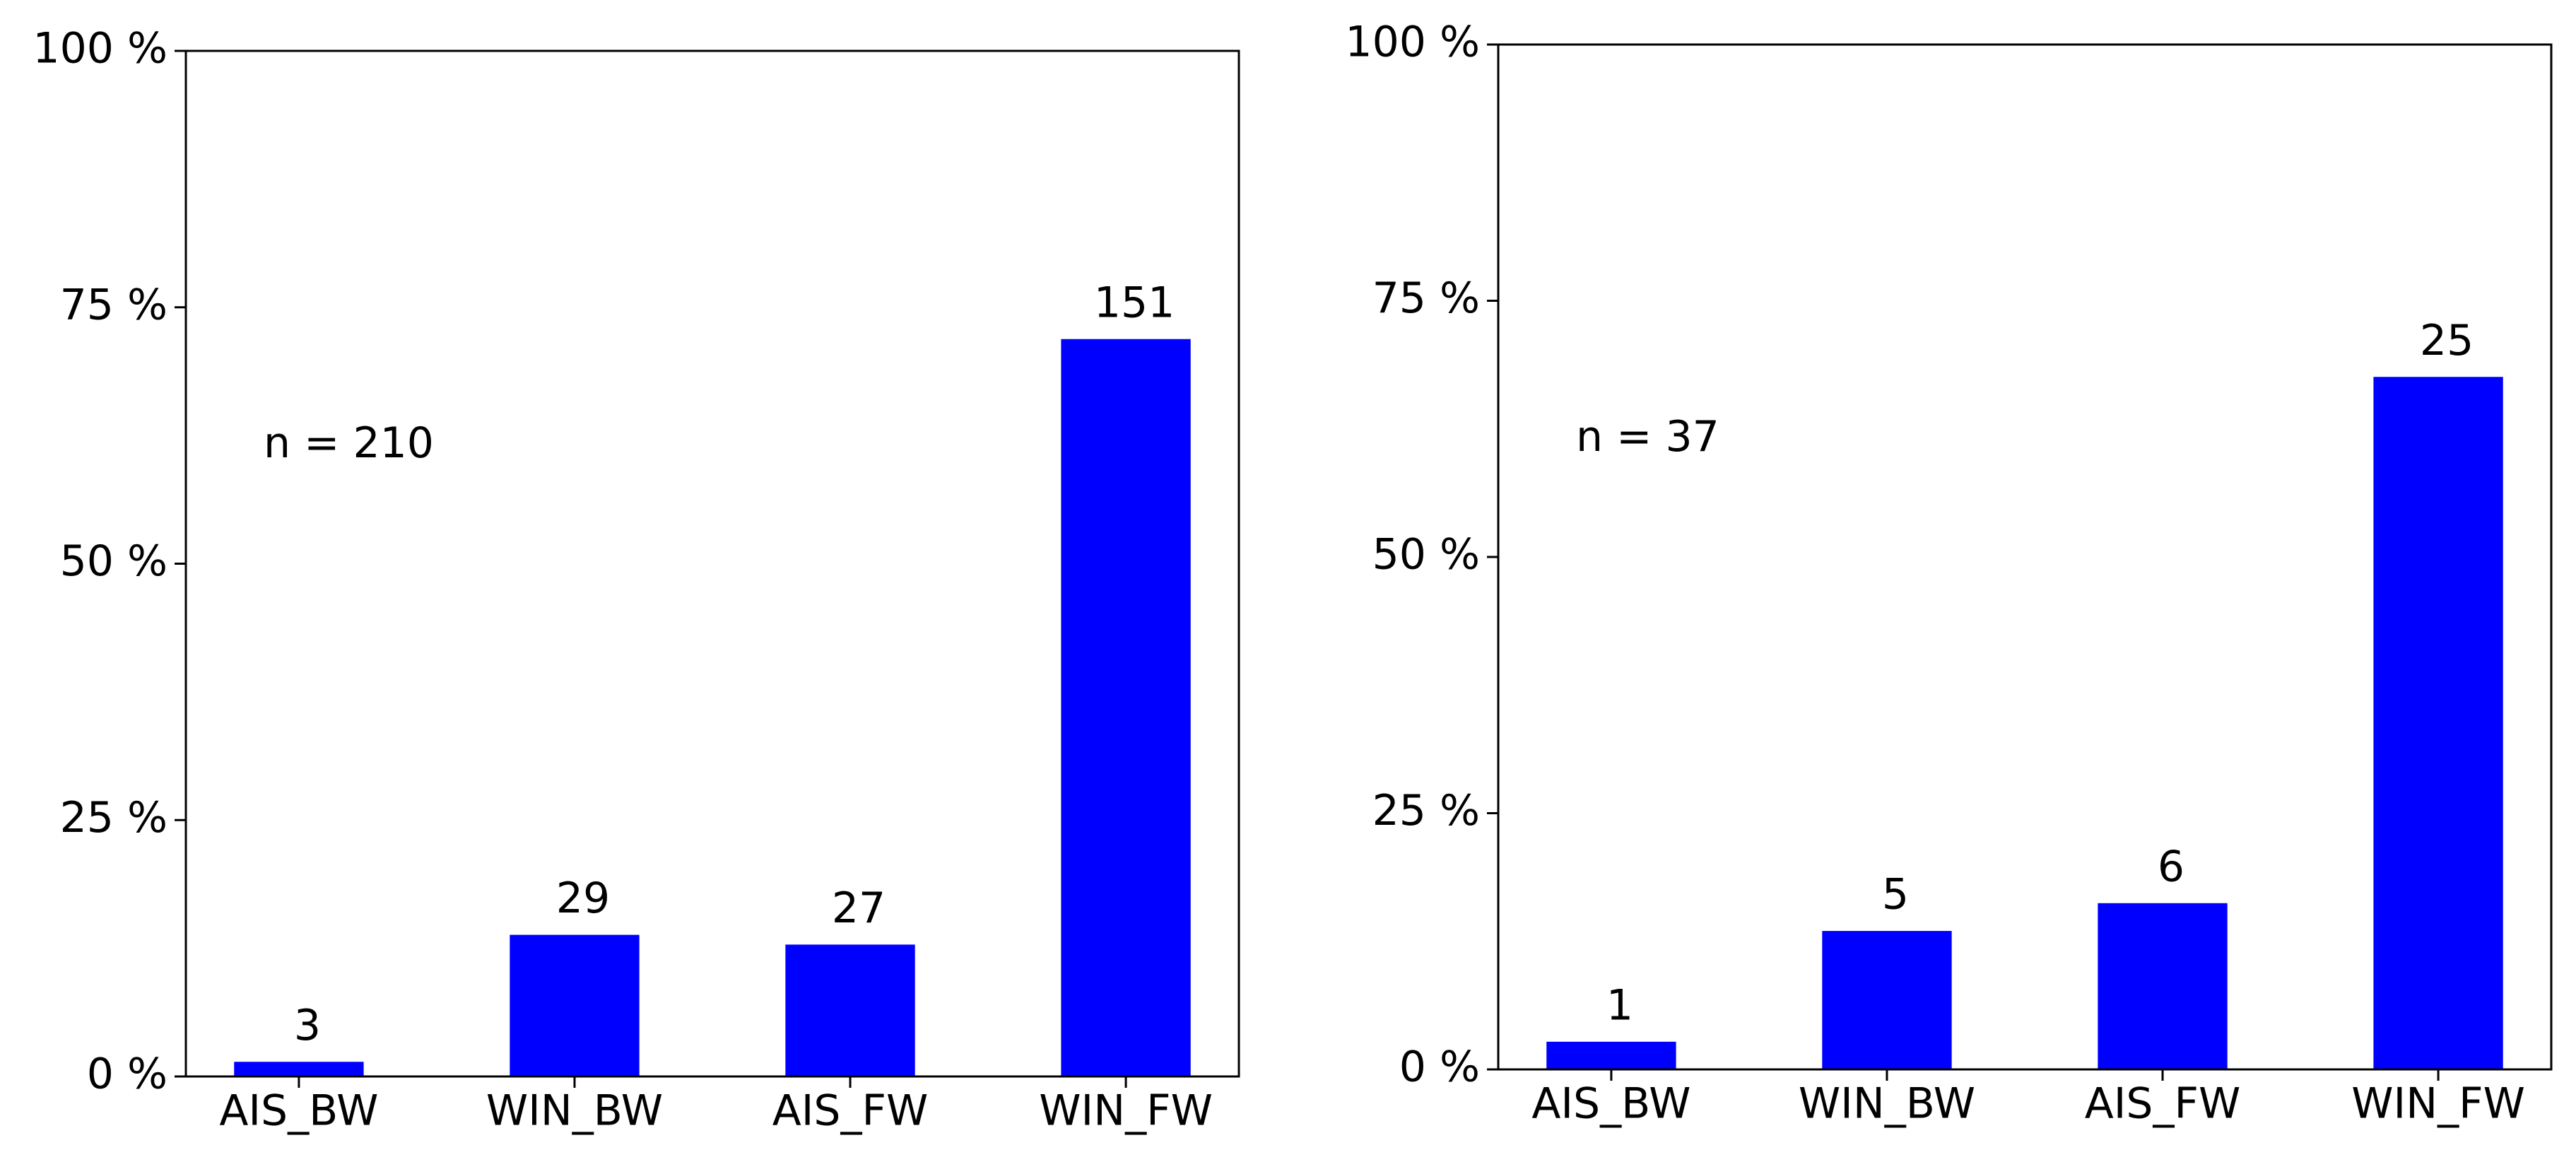 The image size is (2576, 1162). Describe the element at coordinates (1647, 437) in the screenshot. I see `annotation: n = 37` at that location.